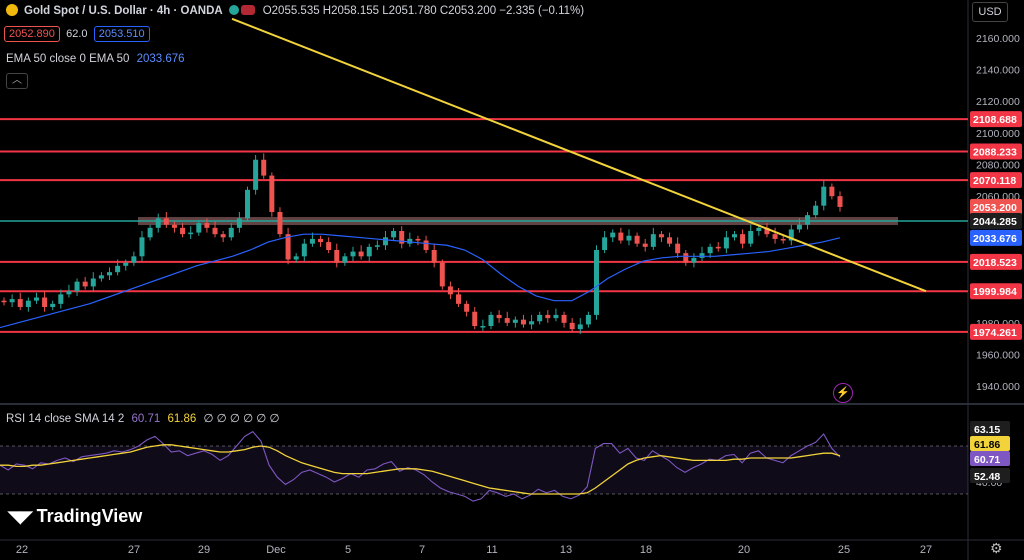  I want to click on settings-gear-icon: ⚙, so click(996, 548).